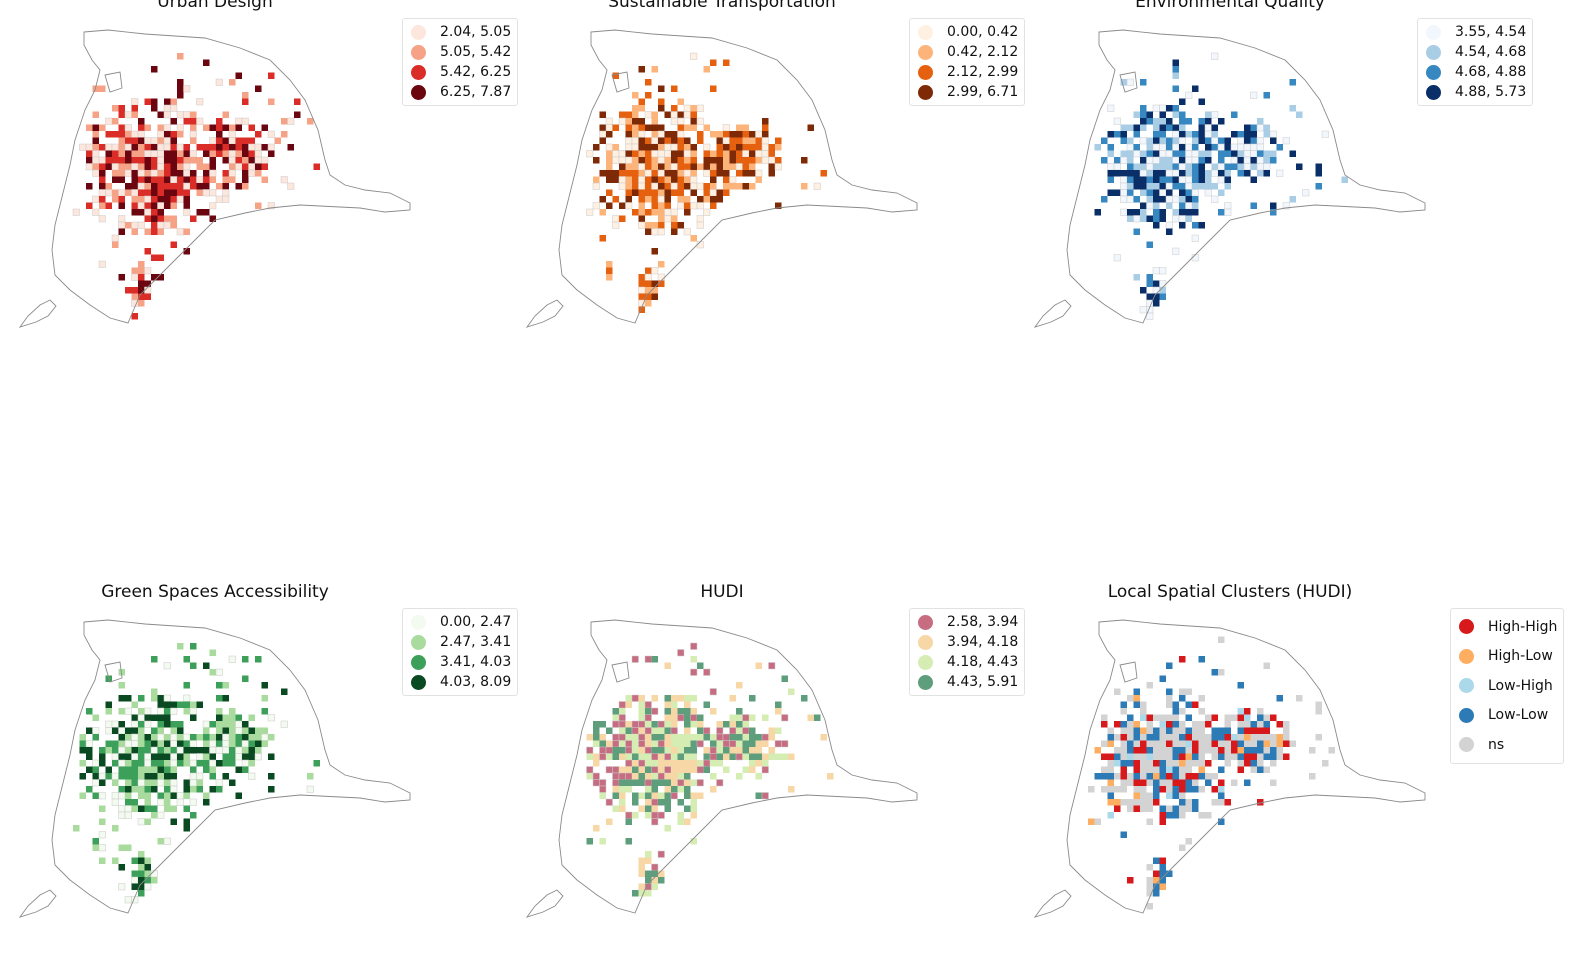  Describe the element at coordinates (721, 768) in the screenshot. I see `choropleth-map` at that location.